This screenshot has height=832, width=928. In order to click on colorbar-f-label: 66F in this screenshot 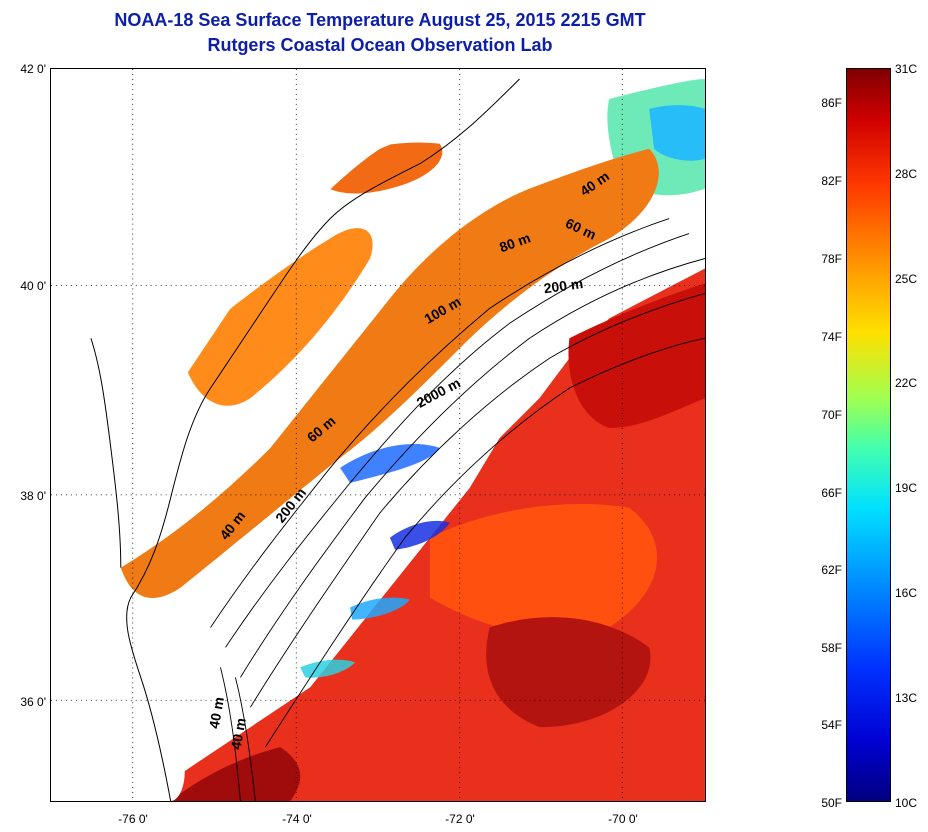, I will do `click(831, 493)`.